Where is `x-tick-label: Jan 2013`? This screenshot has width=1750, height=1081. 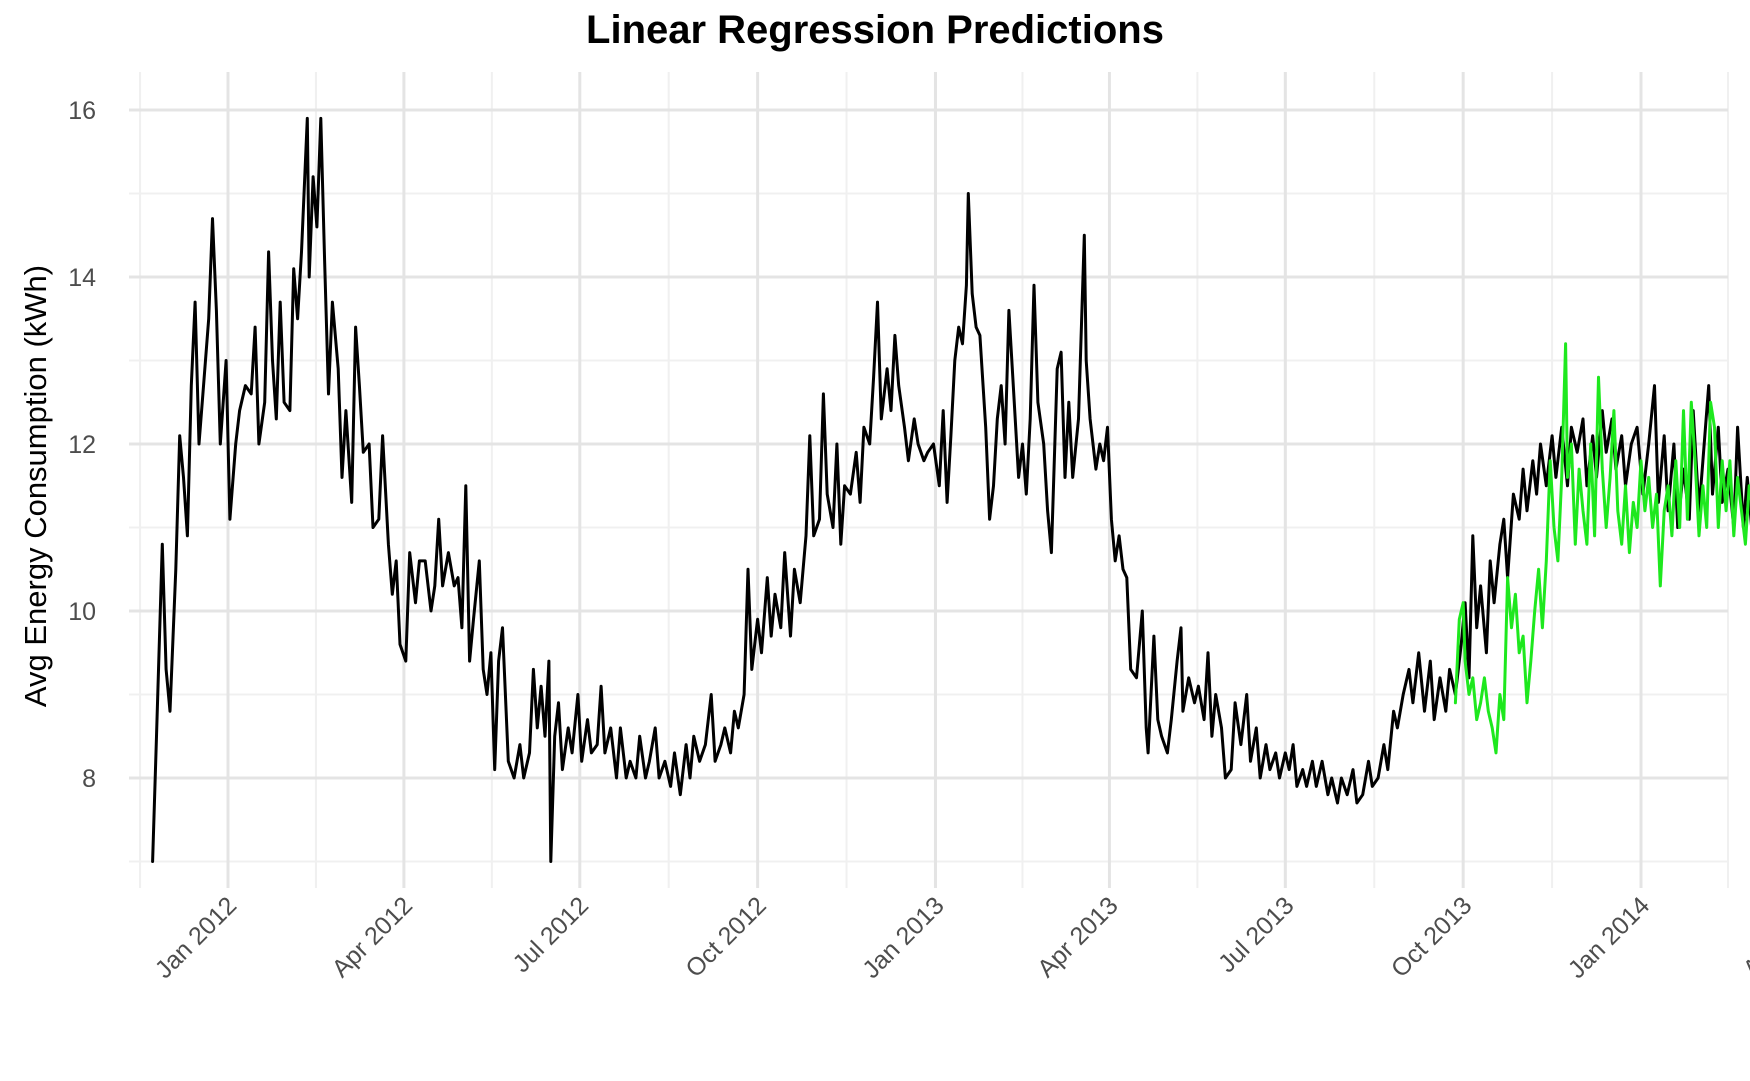 x-tick-label: Jan 2013 is located at coordinates (903, 937).